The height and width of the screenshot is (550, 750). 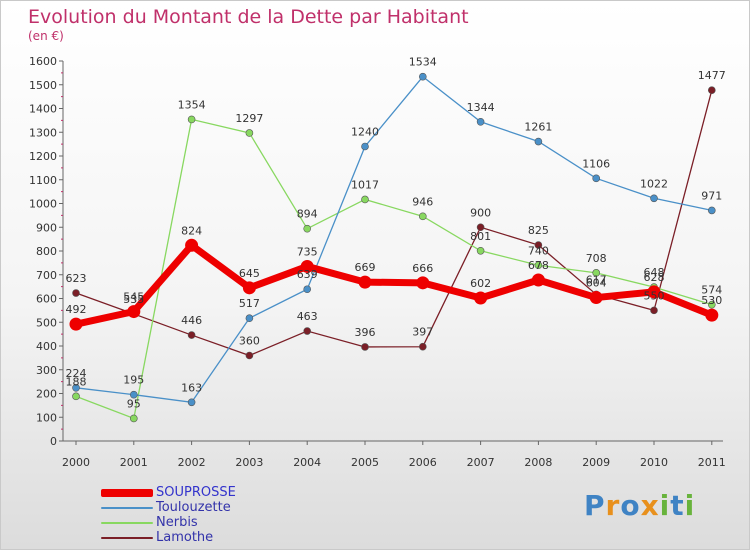 What do you see at coordinates (423, 462) in the screenshot?
I see `x-tick-label: 2006` at bounding box center [423, 462].